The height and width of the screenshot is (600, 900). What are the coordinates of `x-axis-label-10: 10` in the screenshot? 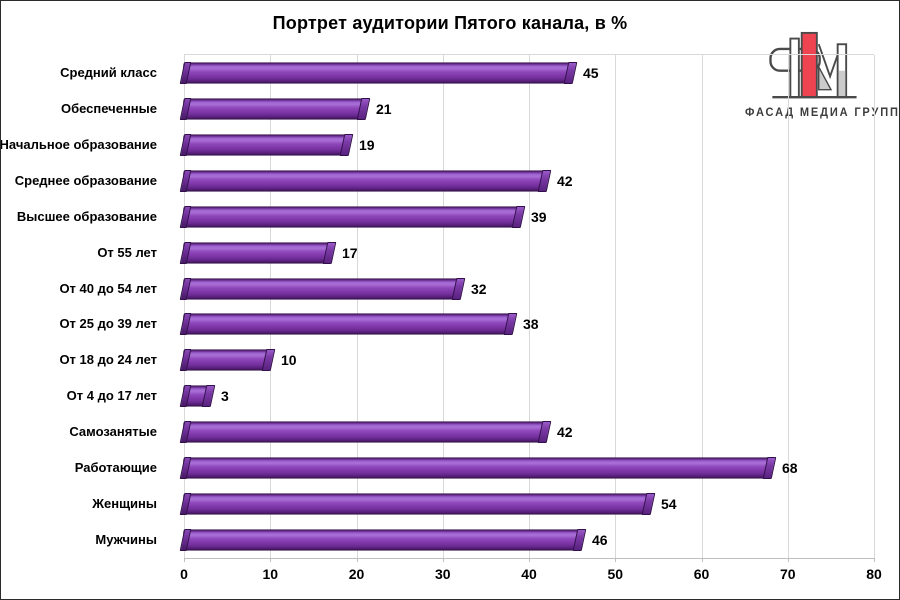 It's located at (270, 574).